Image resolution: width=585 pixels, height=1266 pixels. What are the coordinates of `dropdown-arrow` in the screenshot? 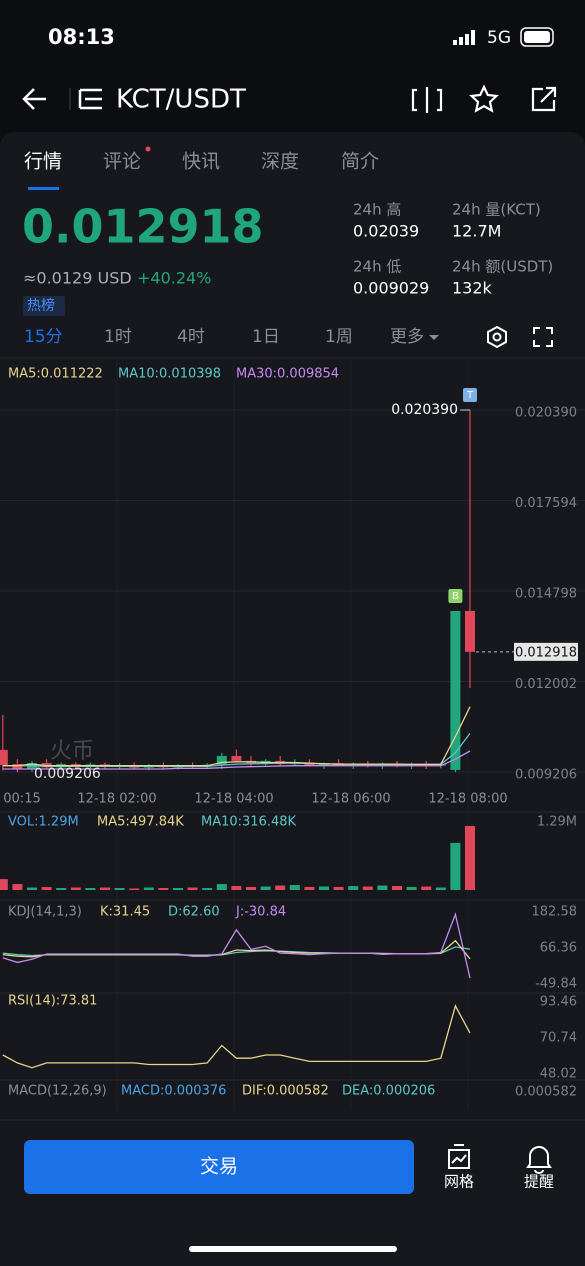 It's located at (434, 337).